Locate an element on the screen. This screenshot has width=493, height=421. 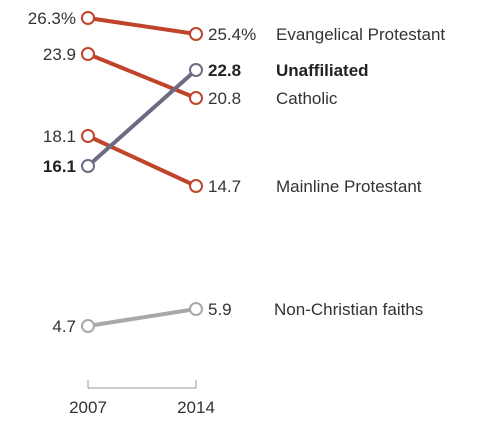
point-non-christian-faiths-2014 is located at coordinates (196, 309).